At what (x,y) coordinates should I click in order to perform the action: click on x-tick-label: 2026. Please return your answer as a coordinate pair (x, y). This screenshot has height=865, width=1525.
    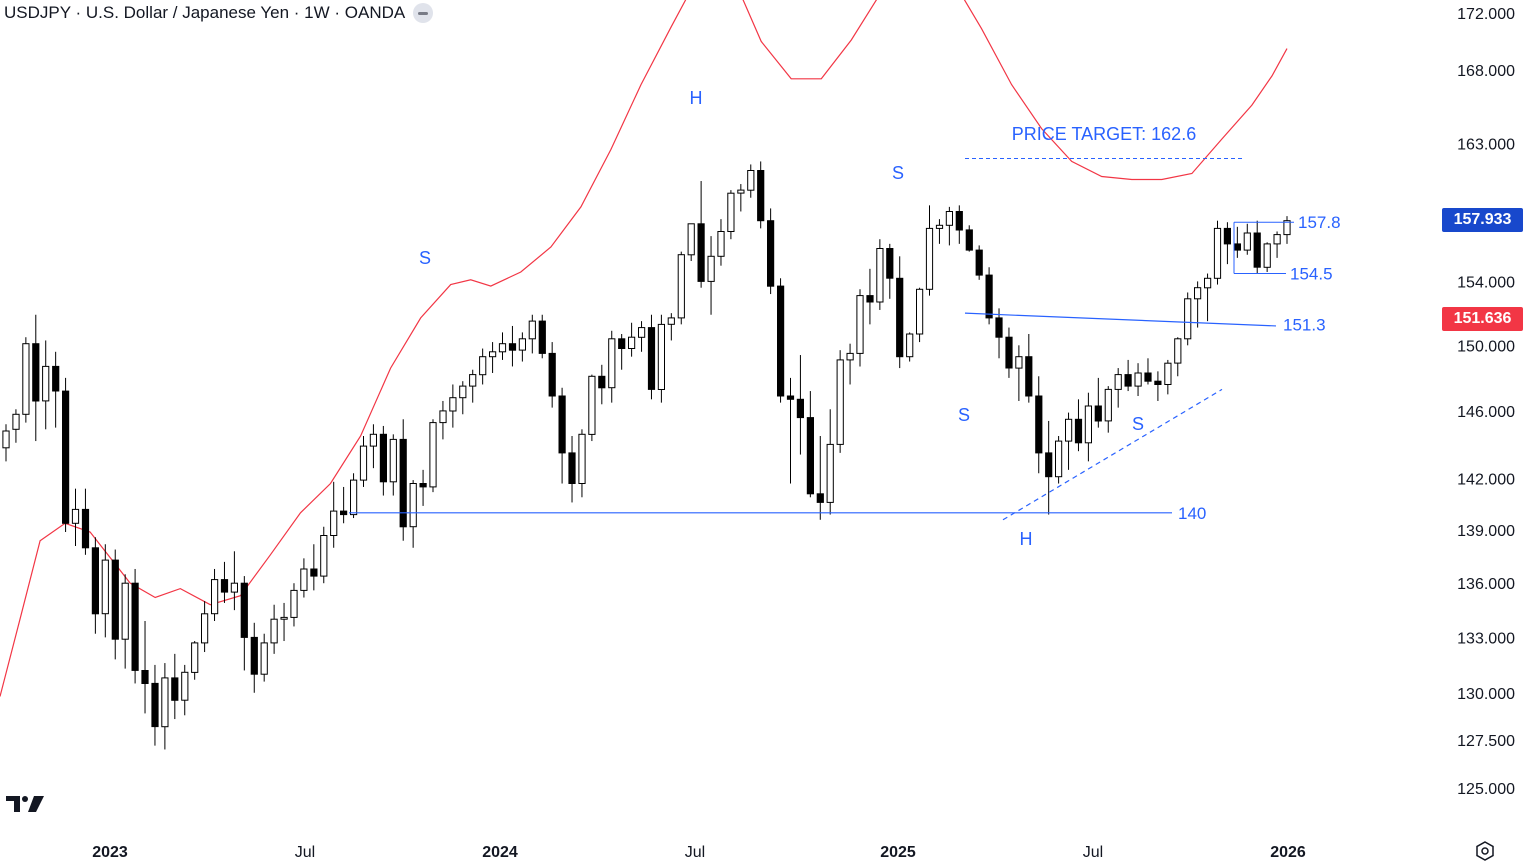
    Looking at the image, I should click on (1288, 852).